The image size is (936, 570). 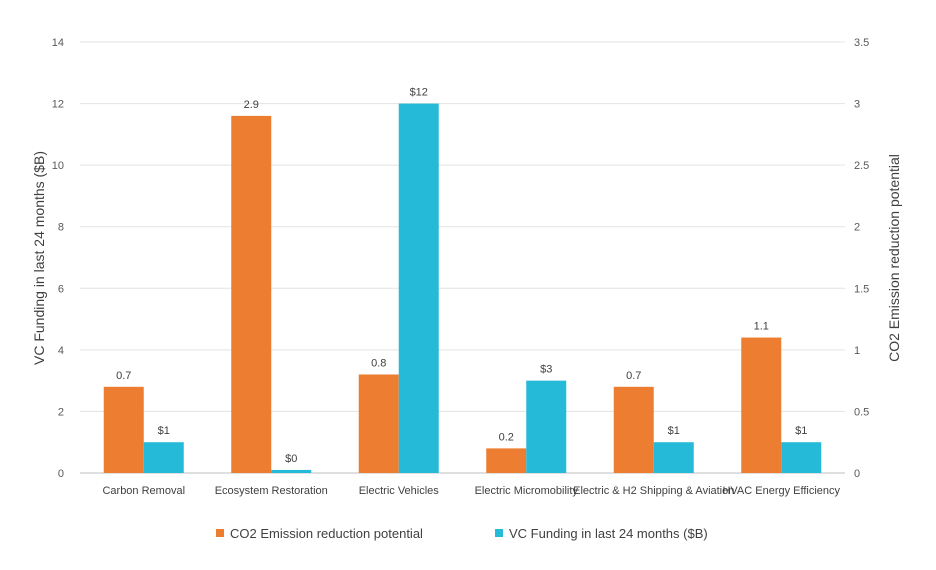 I want to click on data-label-vc-3: $3, so click(x=546, y=370).